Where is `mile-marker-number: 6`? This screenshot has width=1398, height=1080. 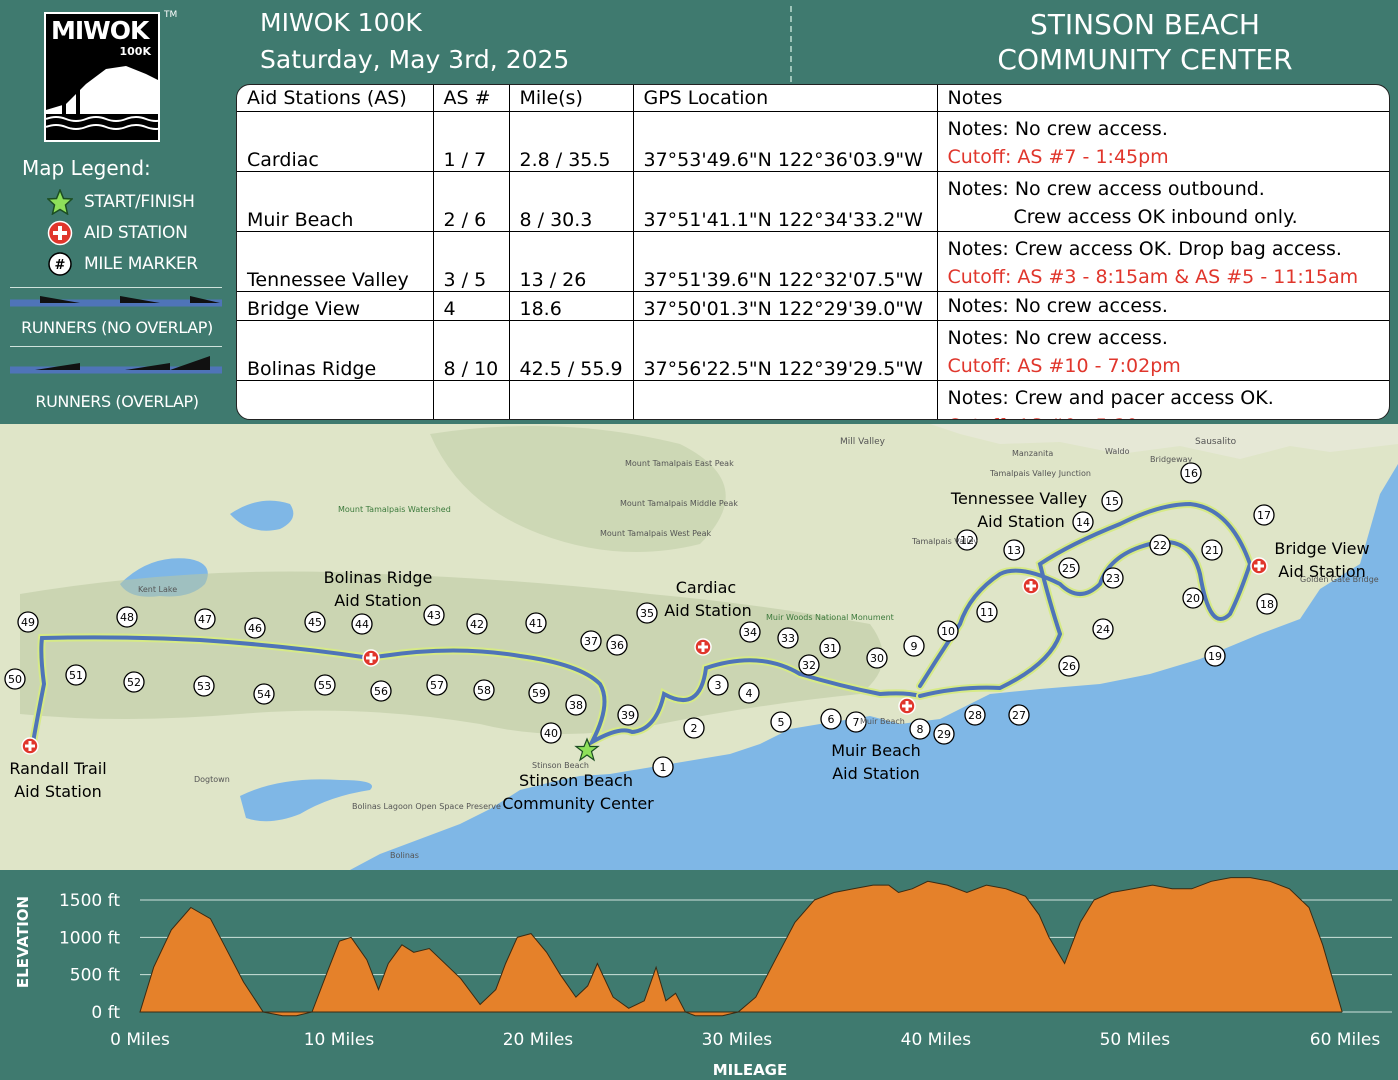
mile-marker-number: 6 is located at coordinates (831, 719).